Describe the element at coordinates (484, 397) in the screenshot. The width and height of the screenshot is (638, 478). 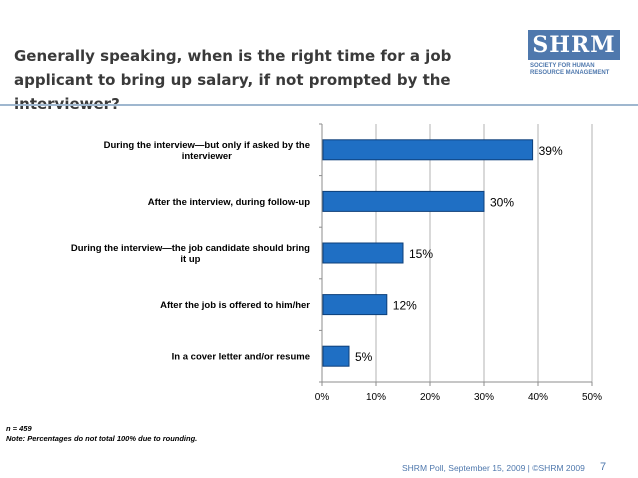
I see `x-tick-label: 30%` at that location.